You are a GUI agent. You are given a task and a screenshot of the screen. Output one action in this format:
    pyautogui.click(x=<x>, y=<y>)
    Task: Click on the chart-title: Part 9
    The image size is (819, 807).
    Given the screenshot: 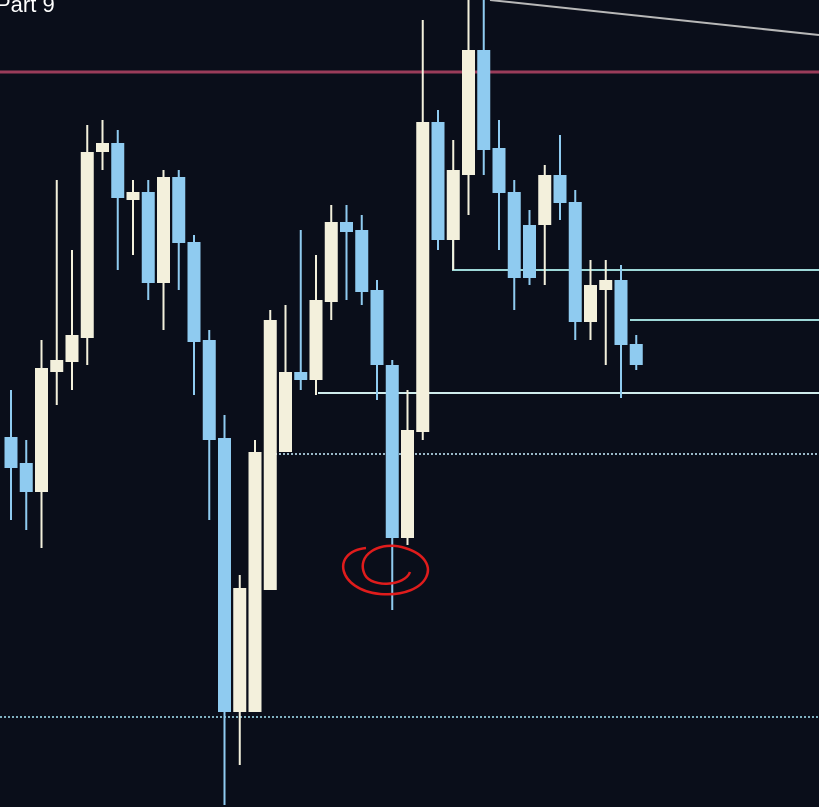 What is the action you would take?
    pyautogui.click(x=27, y=8)
    